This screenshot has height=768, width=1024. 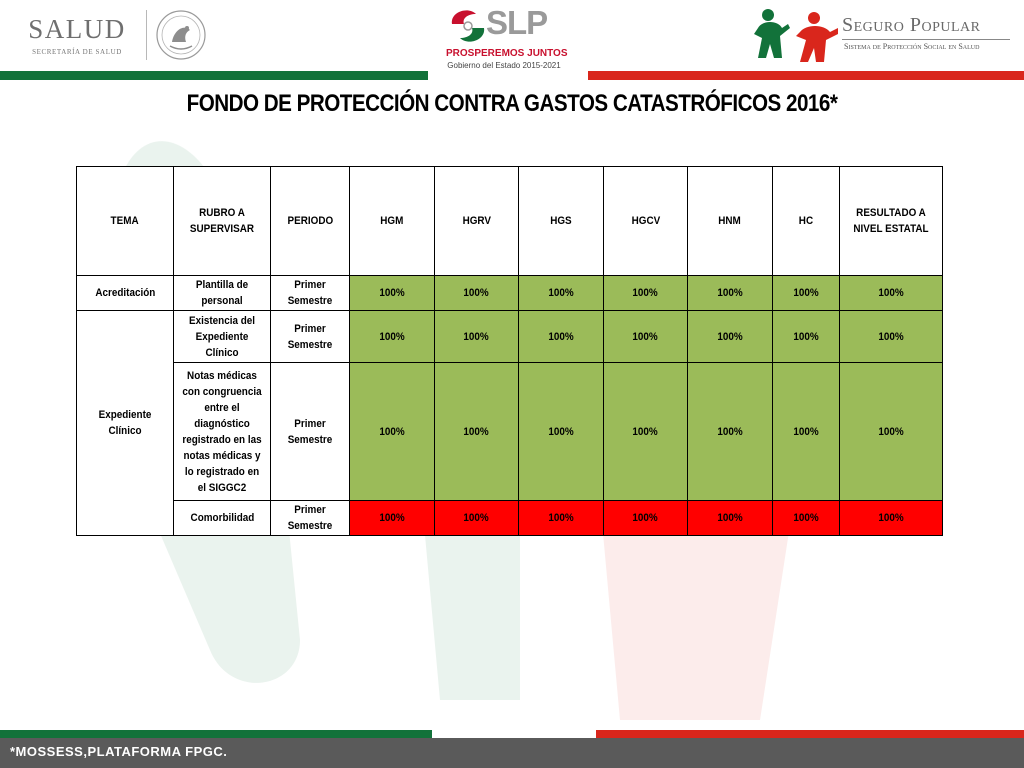 What do you see at coordinates (222, 221) in the screenshot?
I see `column-header: RUBRO A SUPERVISAR` at bounding box center [222, 221].